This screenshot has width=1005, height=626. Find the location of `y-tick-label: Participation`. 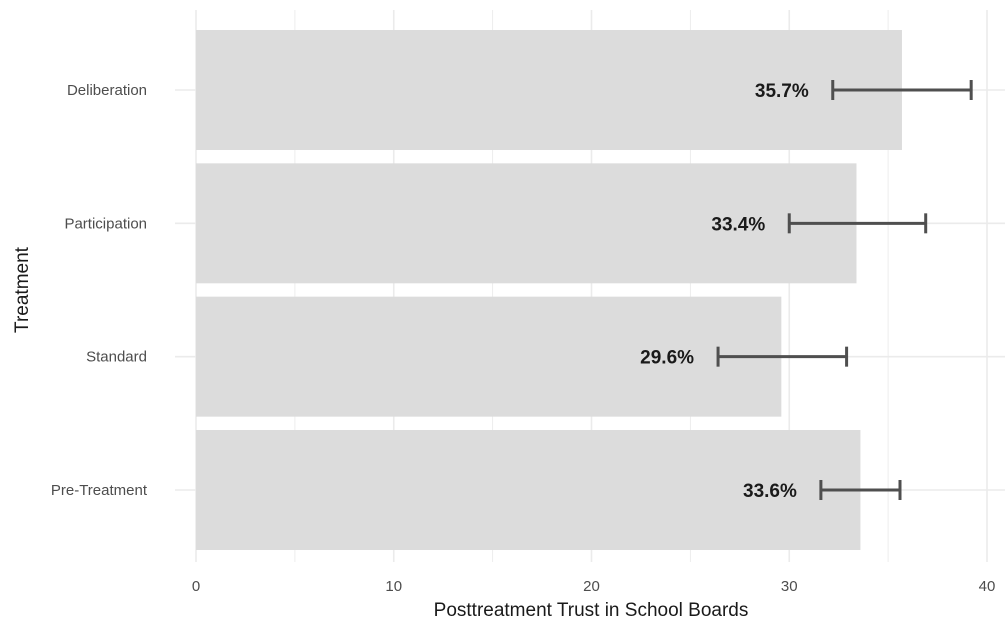

y-tick-label: Participation is located at coordinates (105, 223).